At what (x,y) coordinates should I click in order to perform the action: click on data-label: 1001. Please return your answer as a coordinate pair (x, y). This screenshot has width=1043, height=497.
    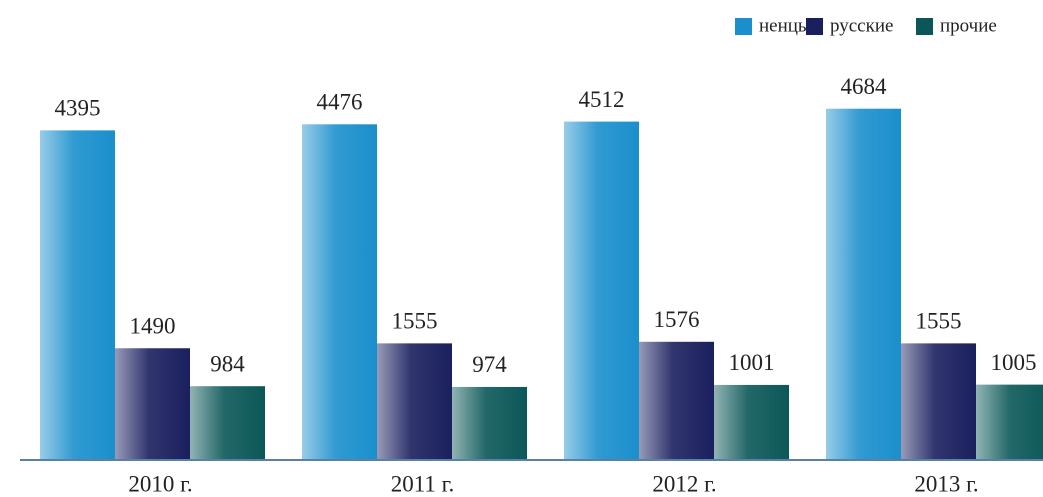
    Looking at the image, I should click on (752, 362).